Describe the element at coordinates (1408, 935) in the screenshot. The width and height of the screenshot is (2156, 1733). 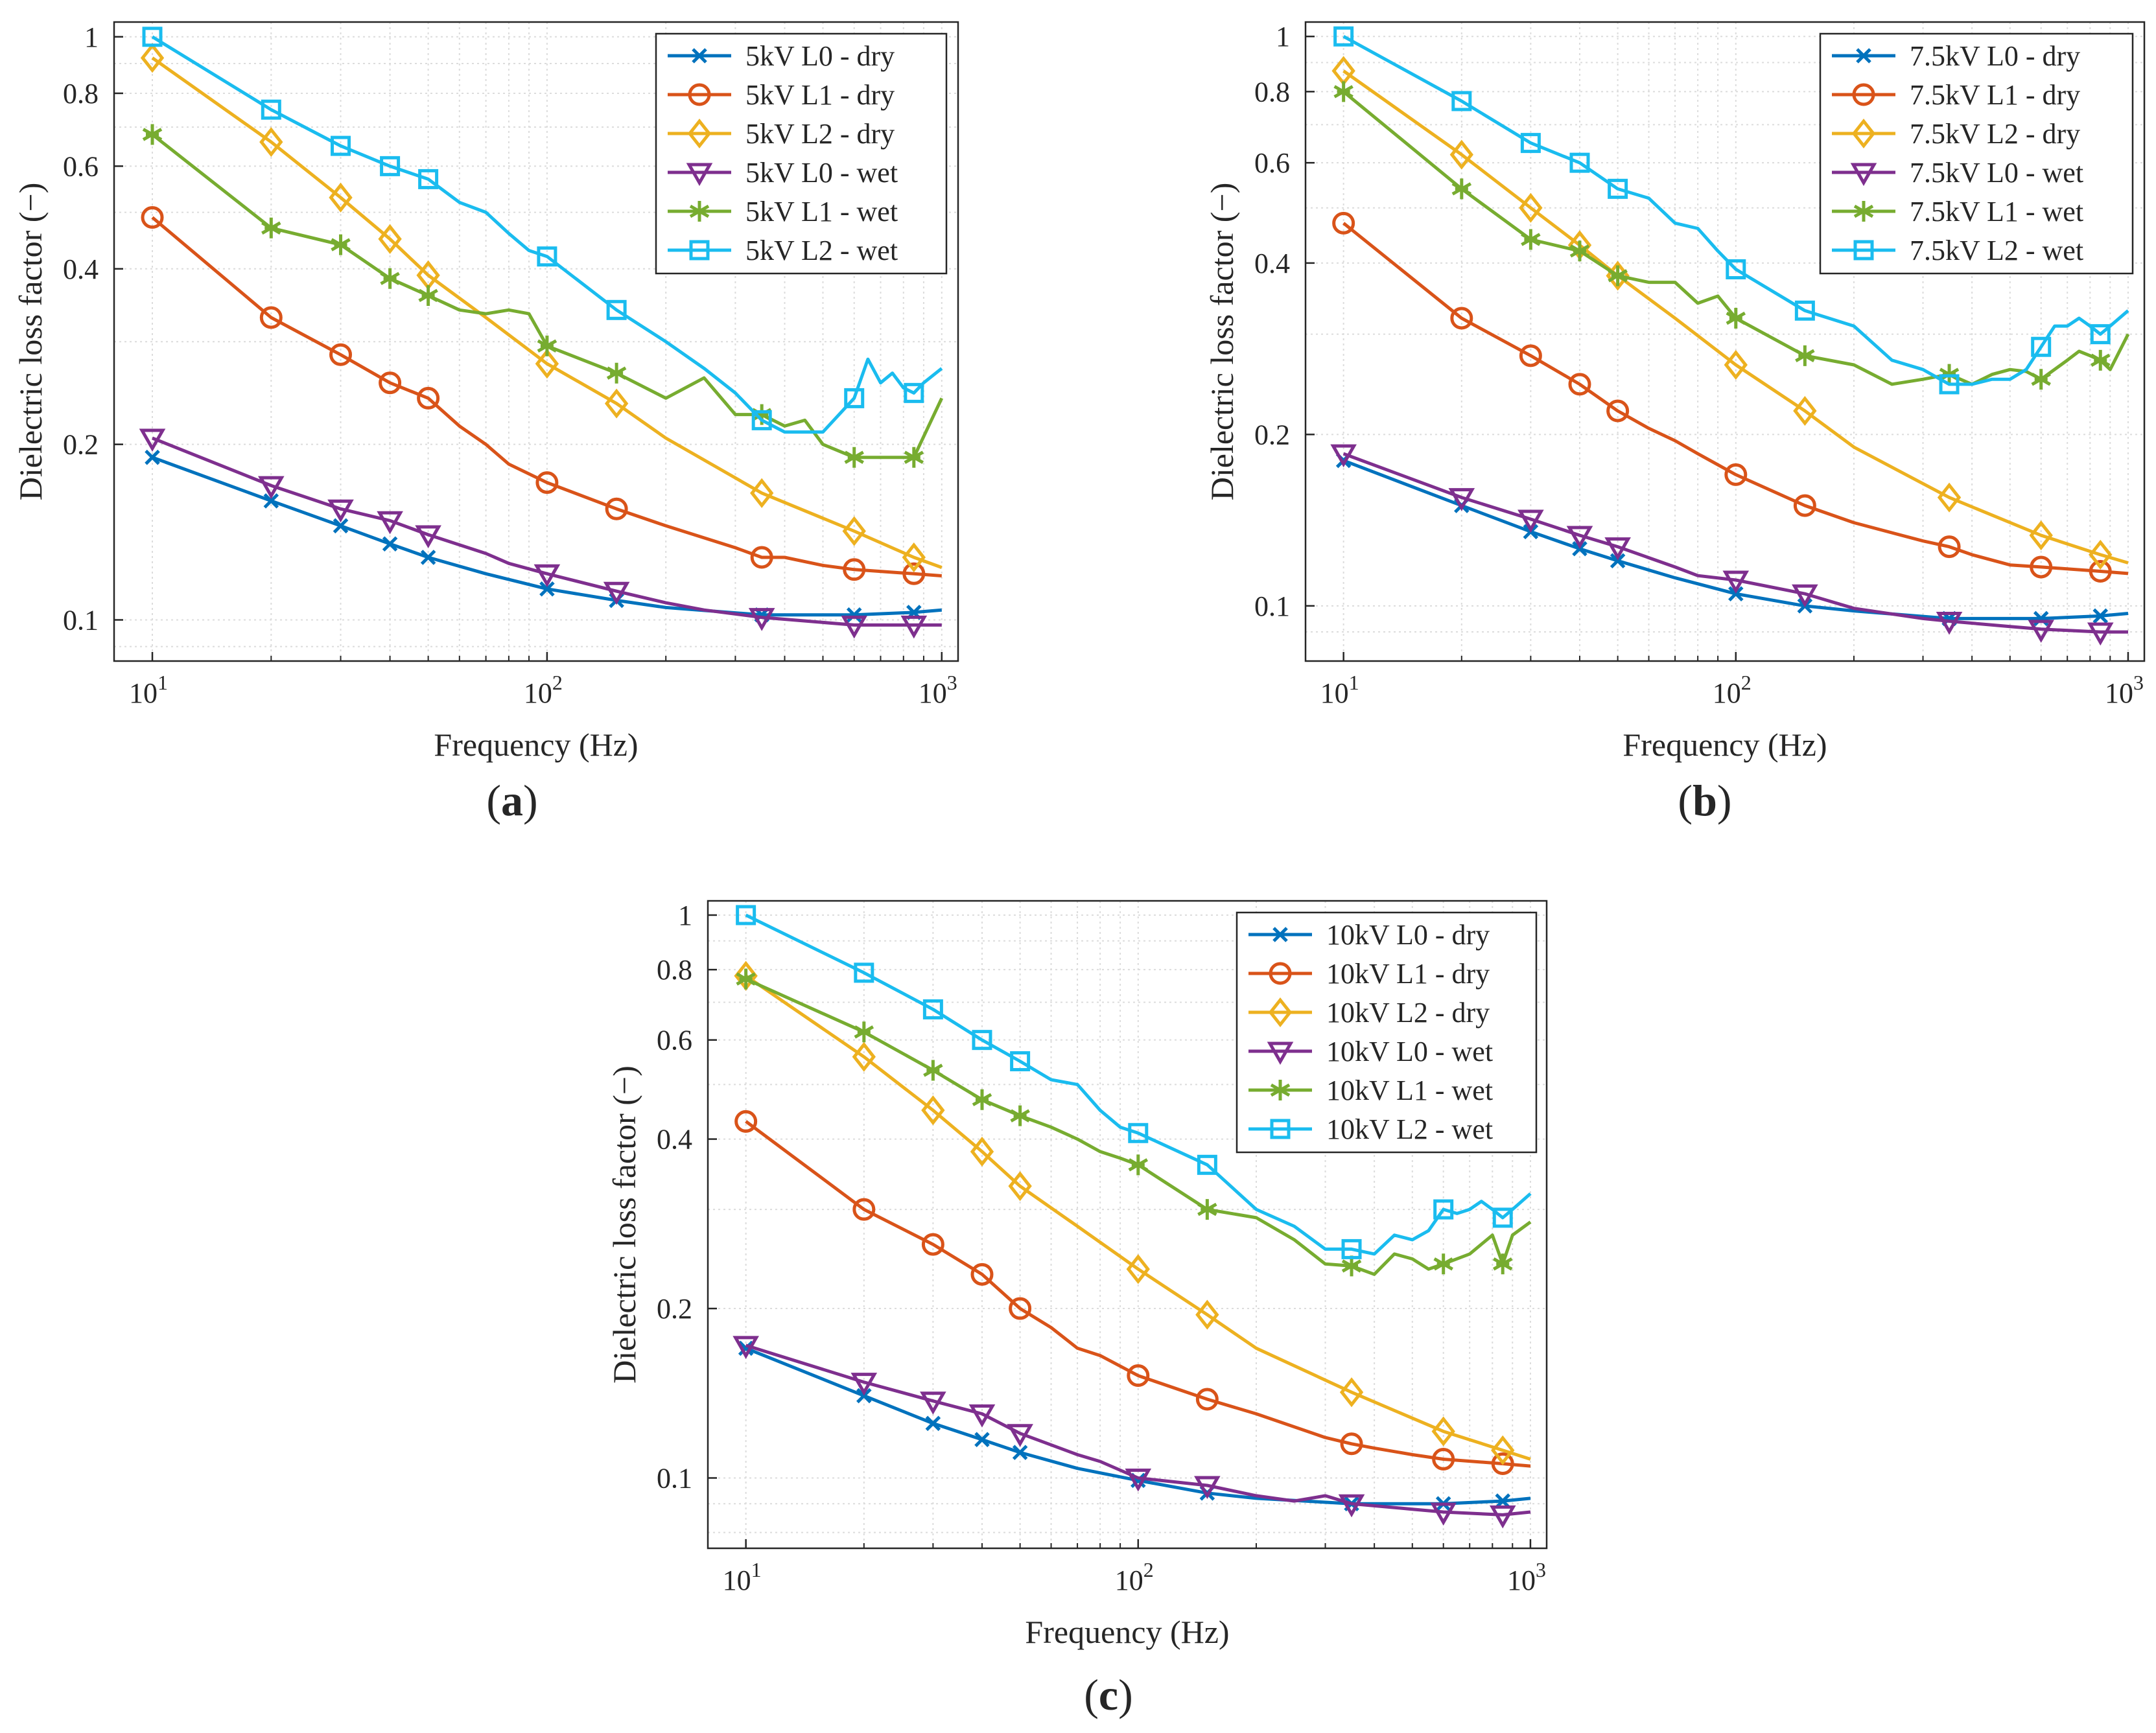
I see `legend-label: 10kV L0 - dry` at that location.